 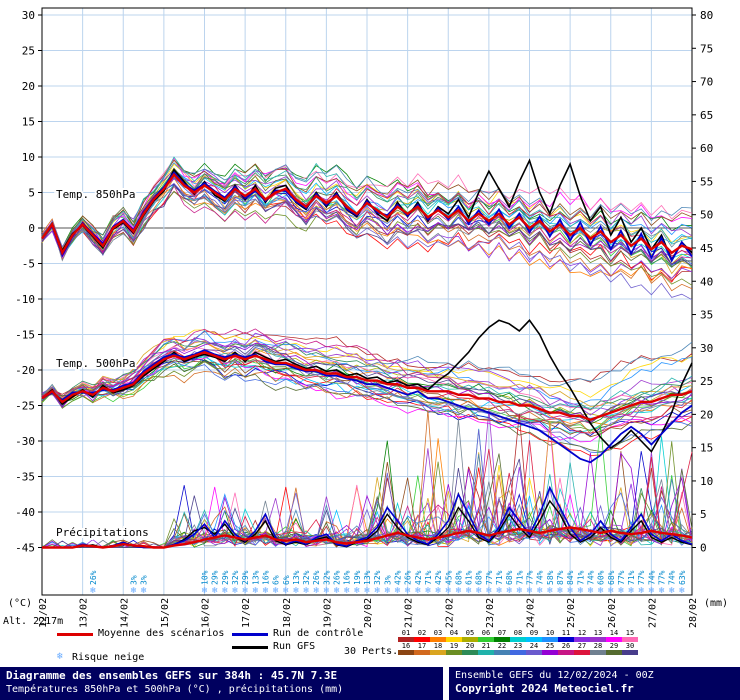 What do you see at coordinates (28, 264) in the screenshot?
I see `svg-text: -5` at bounding box center [28, 264].